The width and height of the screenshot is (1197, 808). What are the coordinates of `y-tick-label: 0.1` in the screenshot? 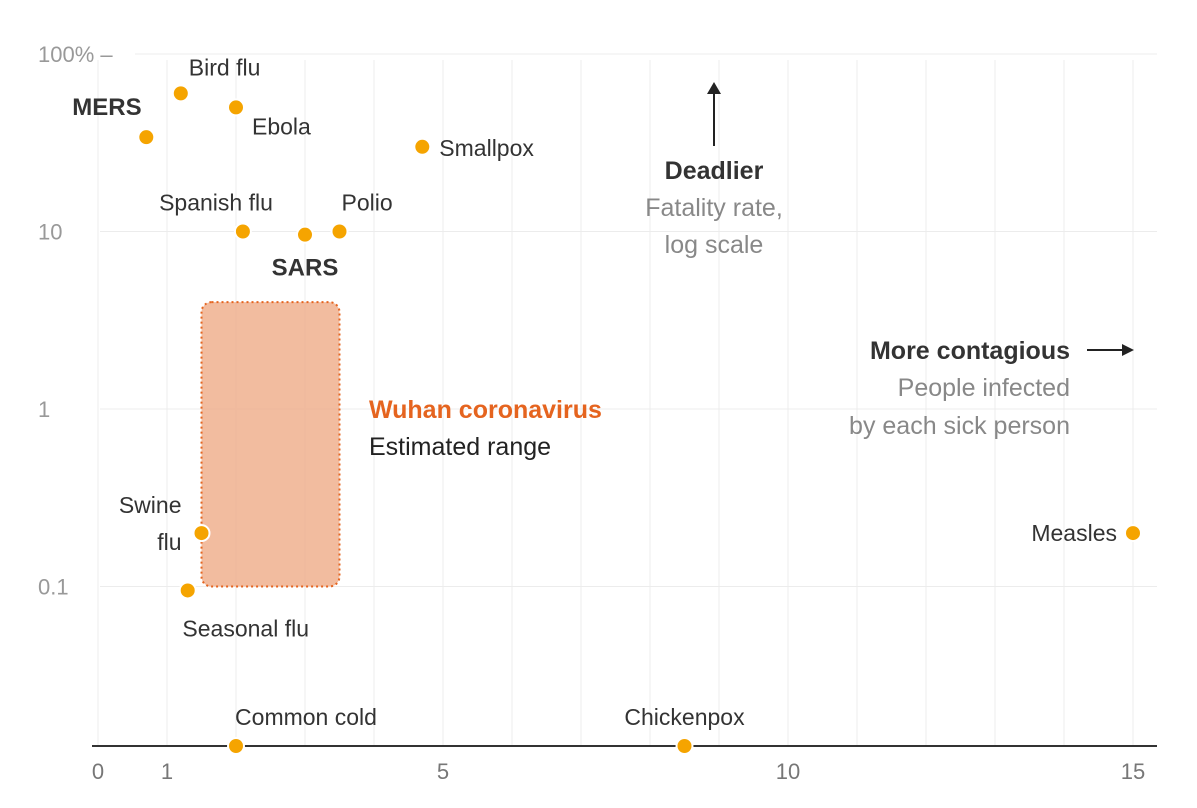 It's located at (53, 587).